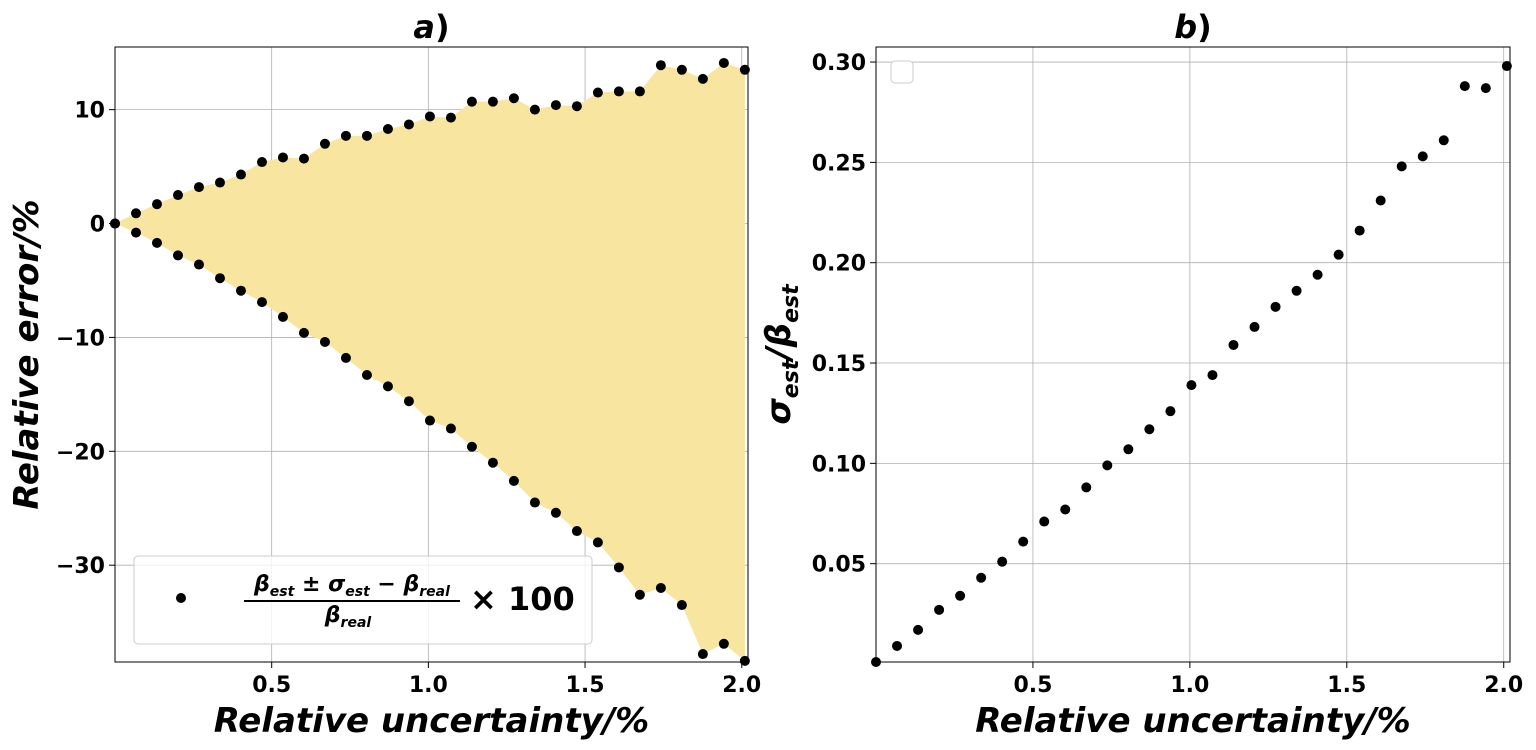 Image resolution: width=1536 pixels, height=750 pixels. Describe the element at coordinates (1193, 27) in the screenshot. I see `panel-b-title: b)` at that location.